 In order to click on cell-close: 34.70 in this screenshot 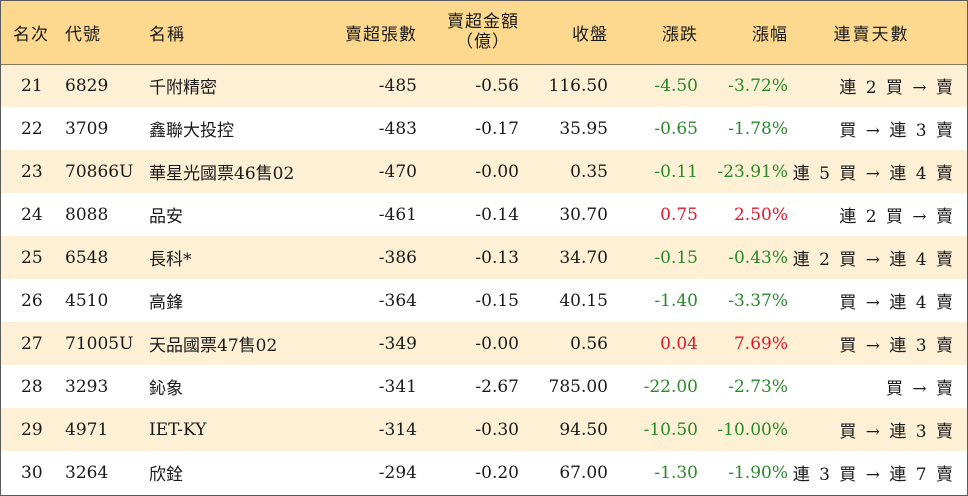, I will do `click(583, 257)`.